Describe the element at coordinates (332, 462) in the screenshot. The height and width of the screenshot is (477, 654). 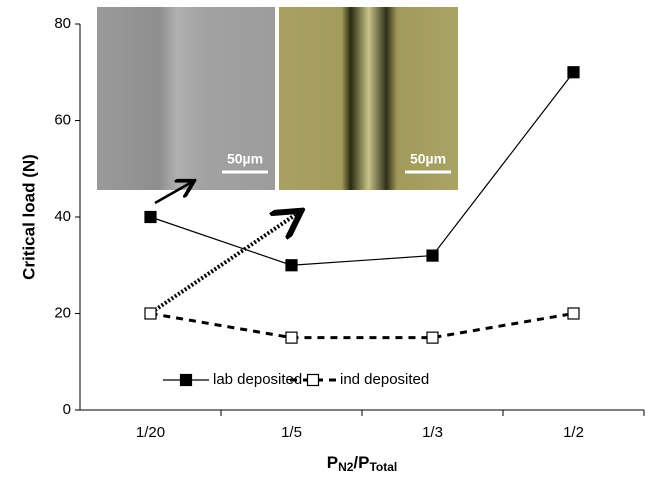
I see `x-label-part: P` at that location.